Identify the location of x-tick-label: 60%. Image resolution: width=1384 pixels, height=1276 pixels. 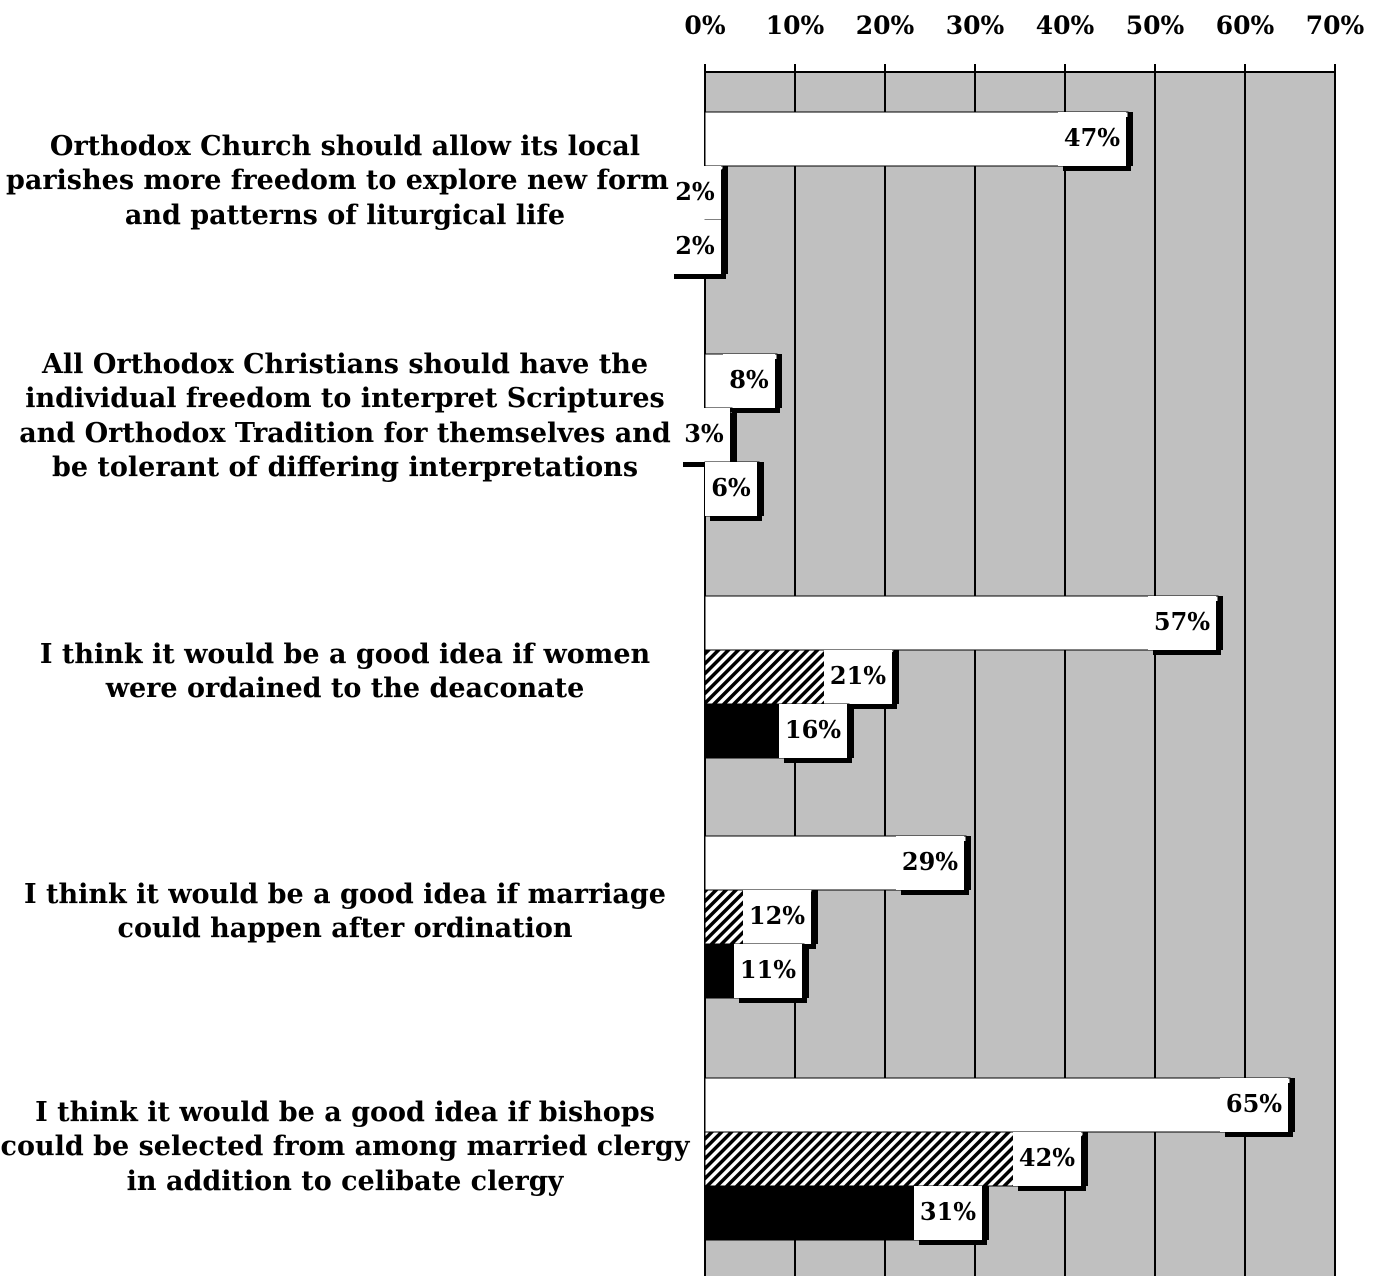
(1245, 25).